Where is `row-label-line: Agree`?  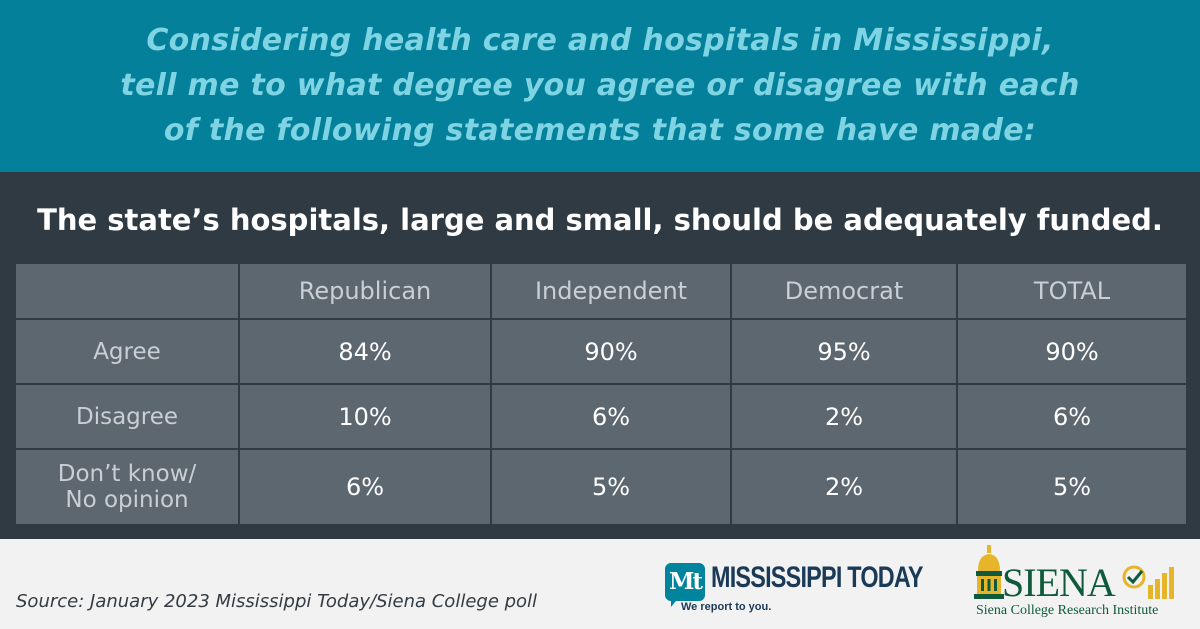 row-label-line: Agree is located at coordinates (127, 351).